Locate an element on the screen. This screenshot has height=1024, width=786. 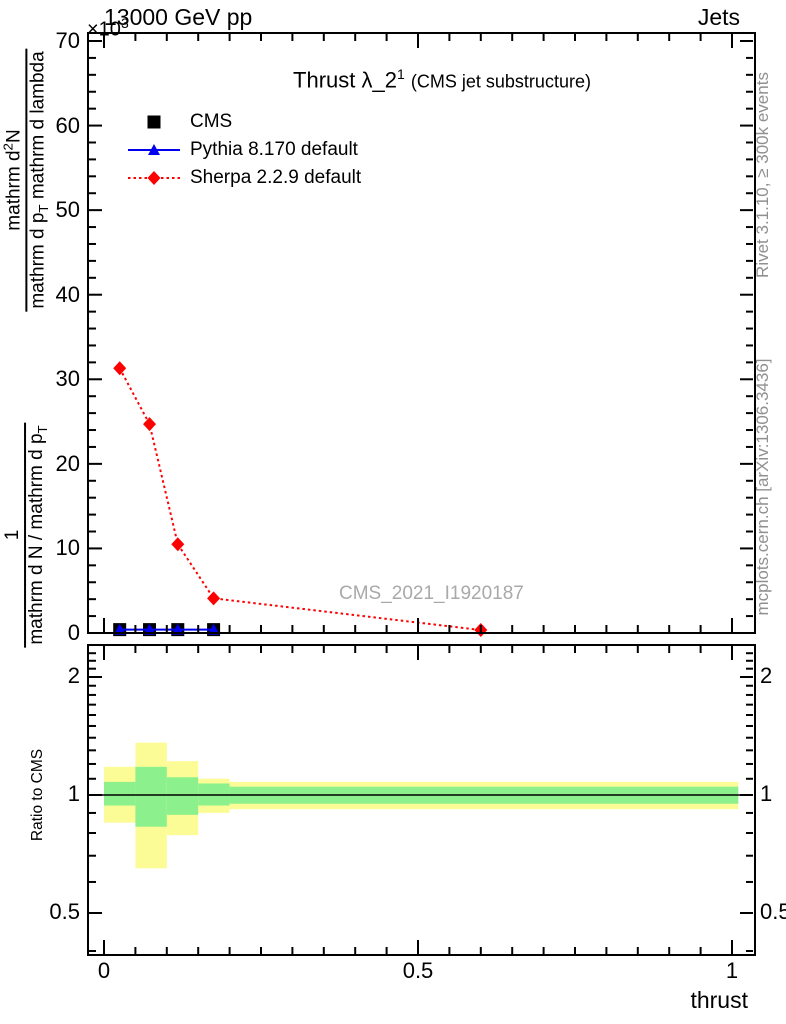
main-y-tick-label: 30 is located at coordinates (67, 379).